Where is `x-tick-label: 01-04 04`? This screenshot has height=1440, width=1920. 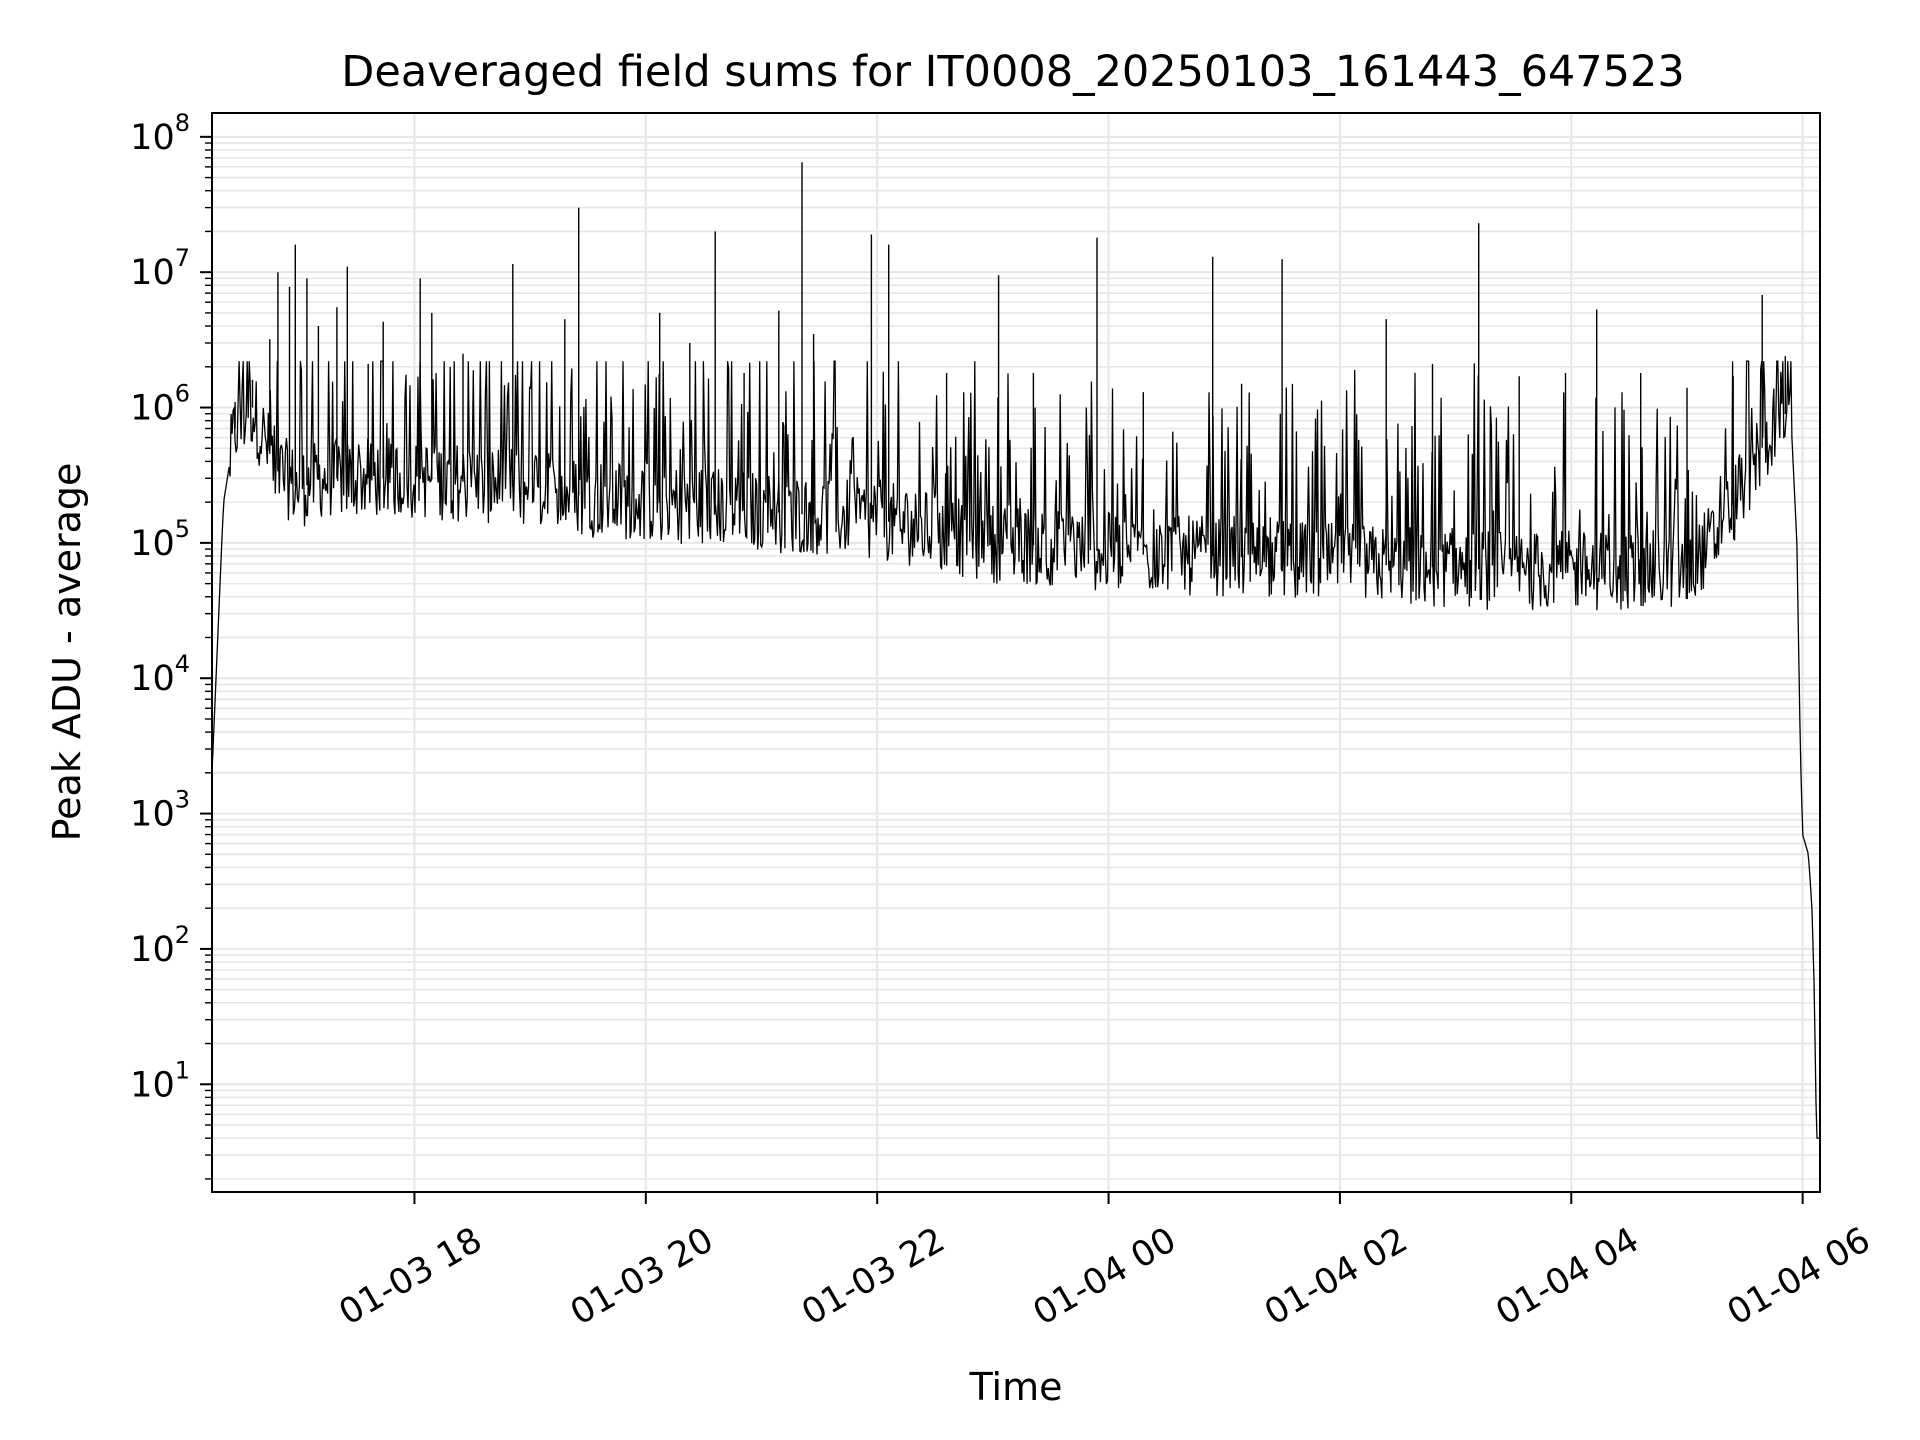
x-tick-label: 01-04 04 is located at coordinates (1567, 1276).